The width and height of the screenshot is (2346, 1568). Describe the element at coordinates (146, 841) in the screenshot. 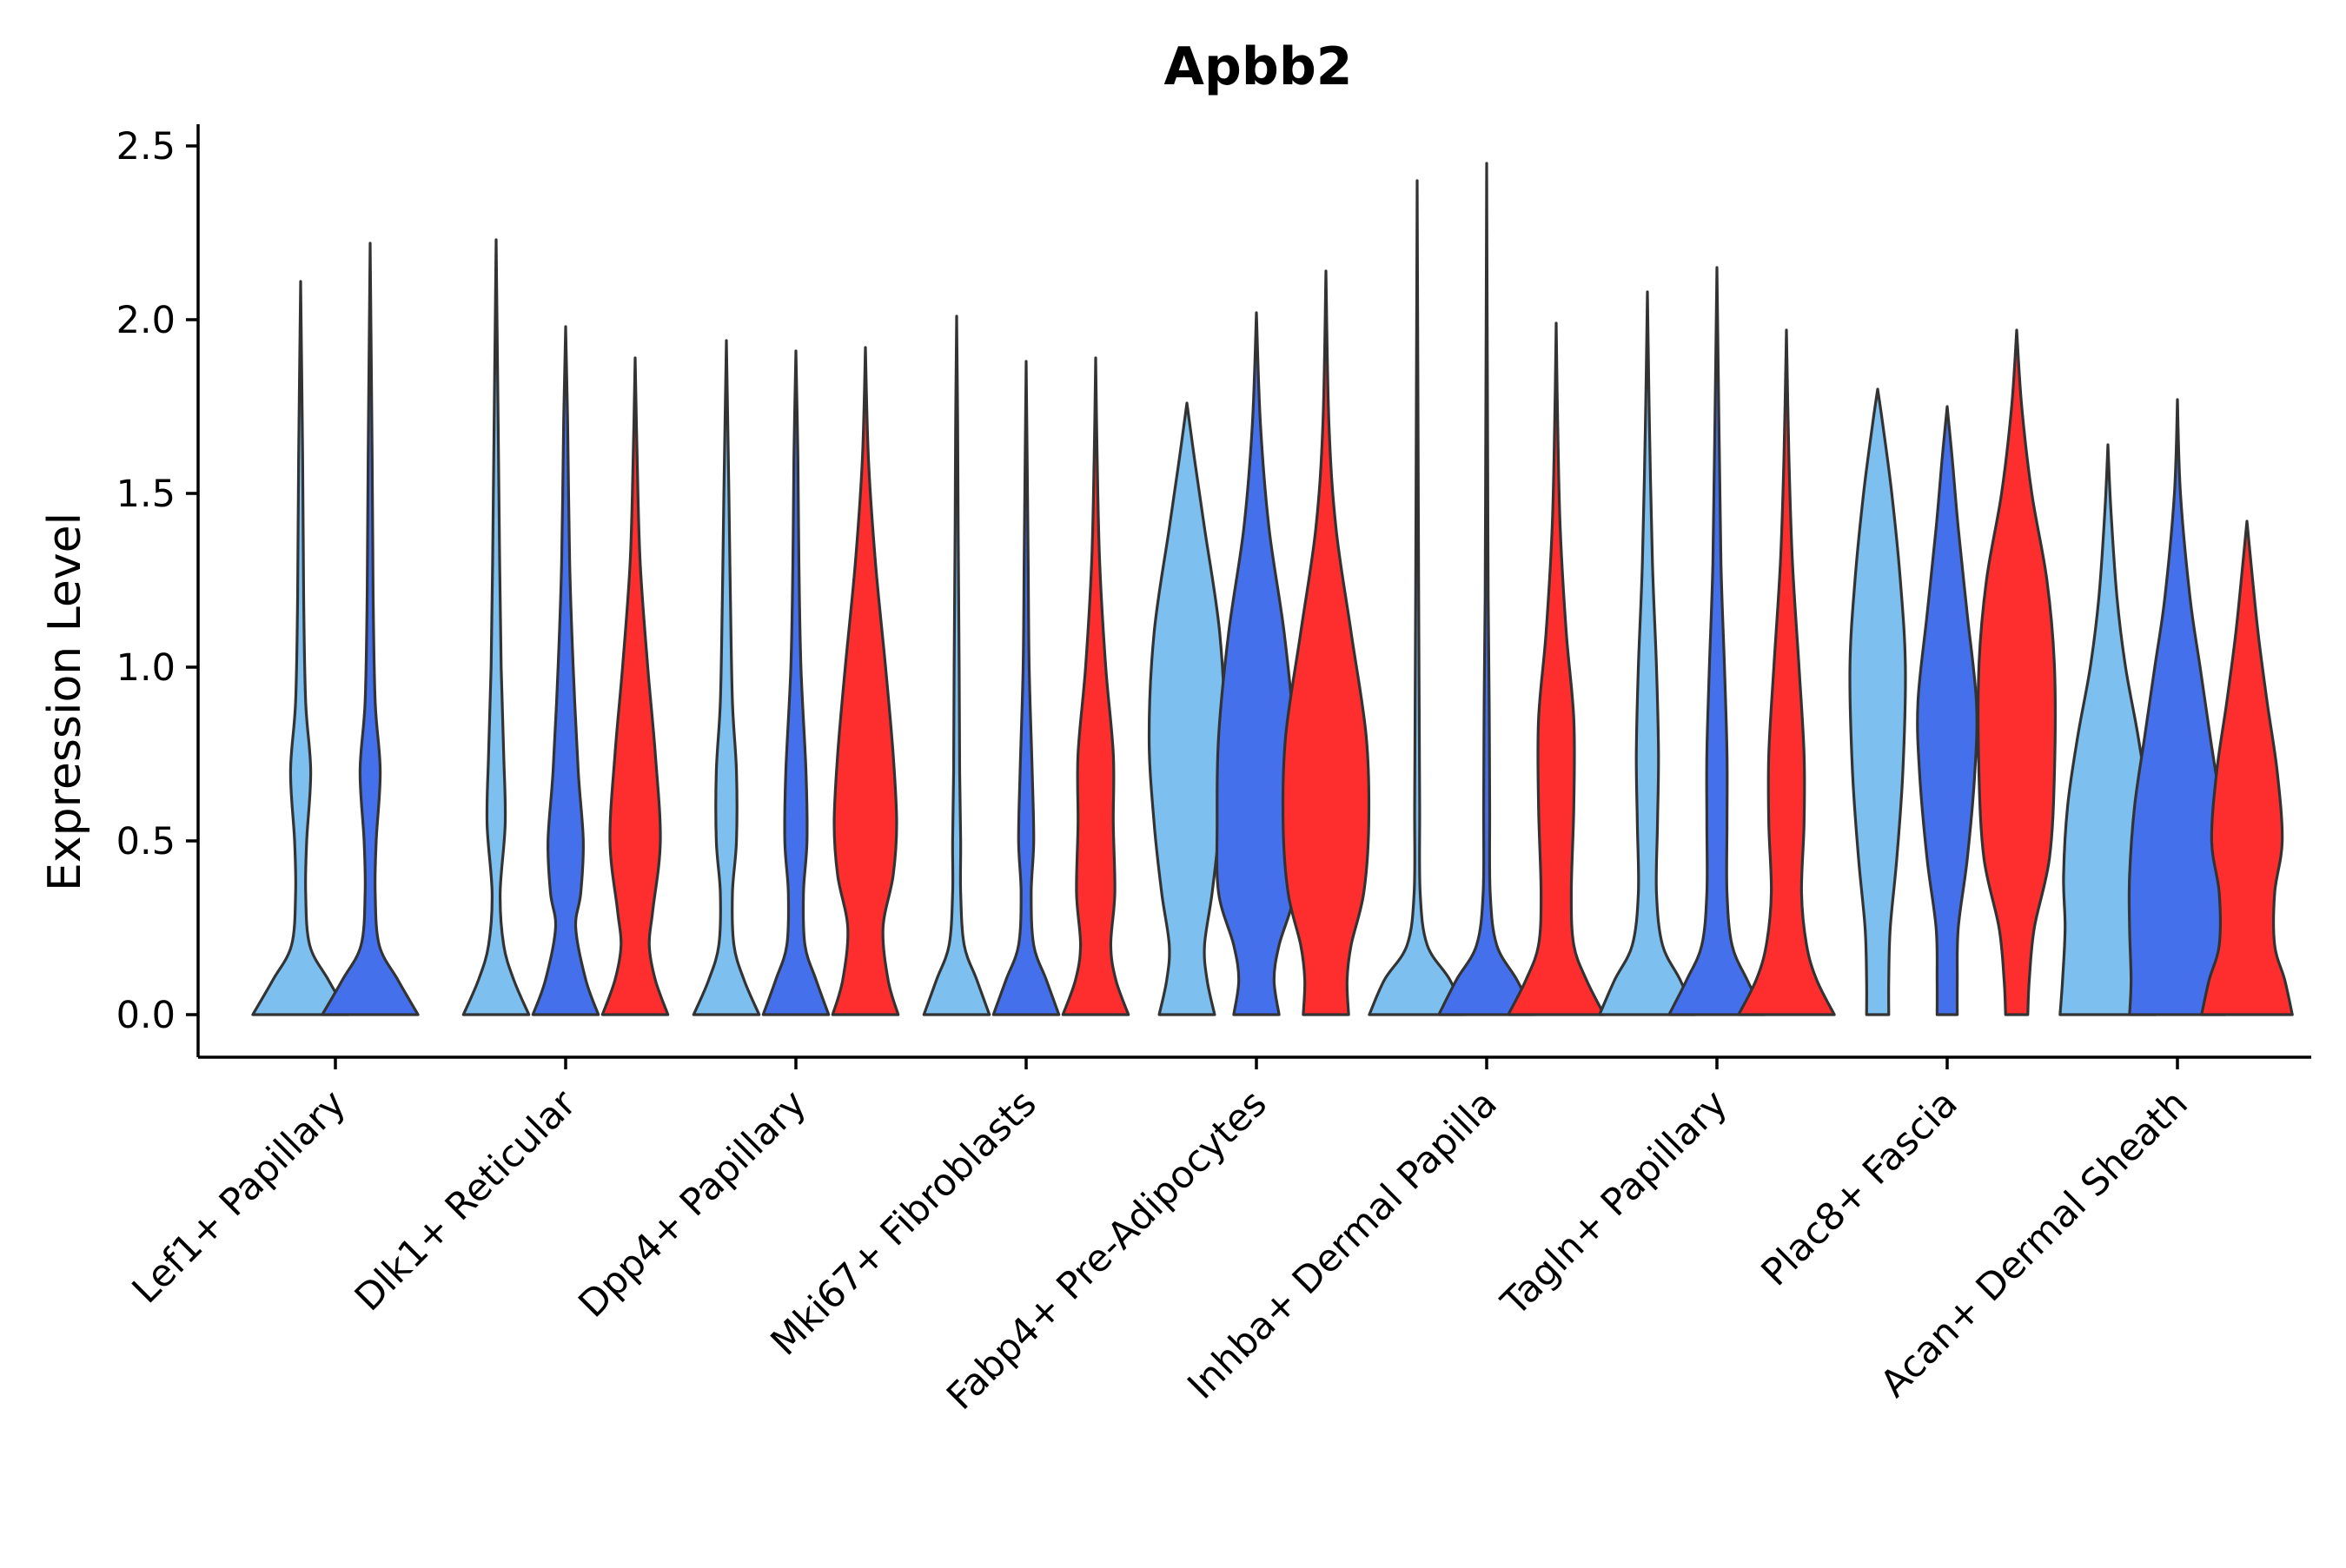

I see `y-tick-label: 0.5` at that location.